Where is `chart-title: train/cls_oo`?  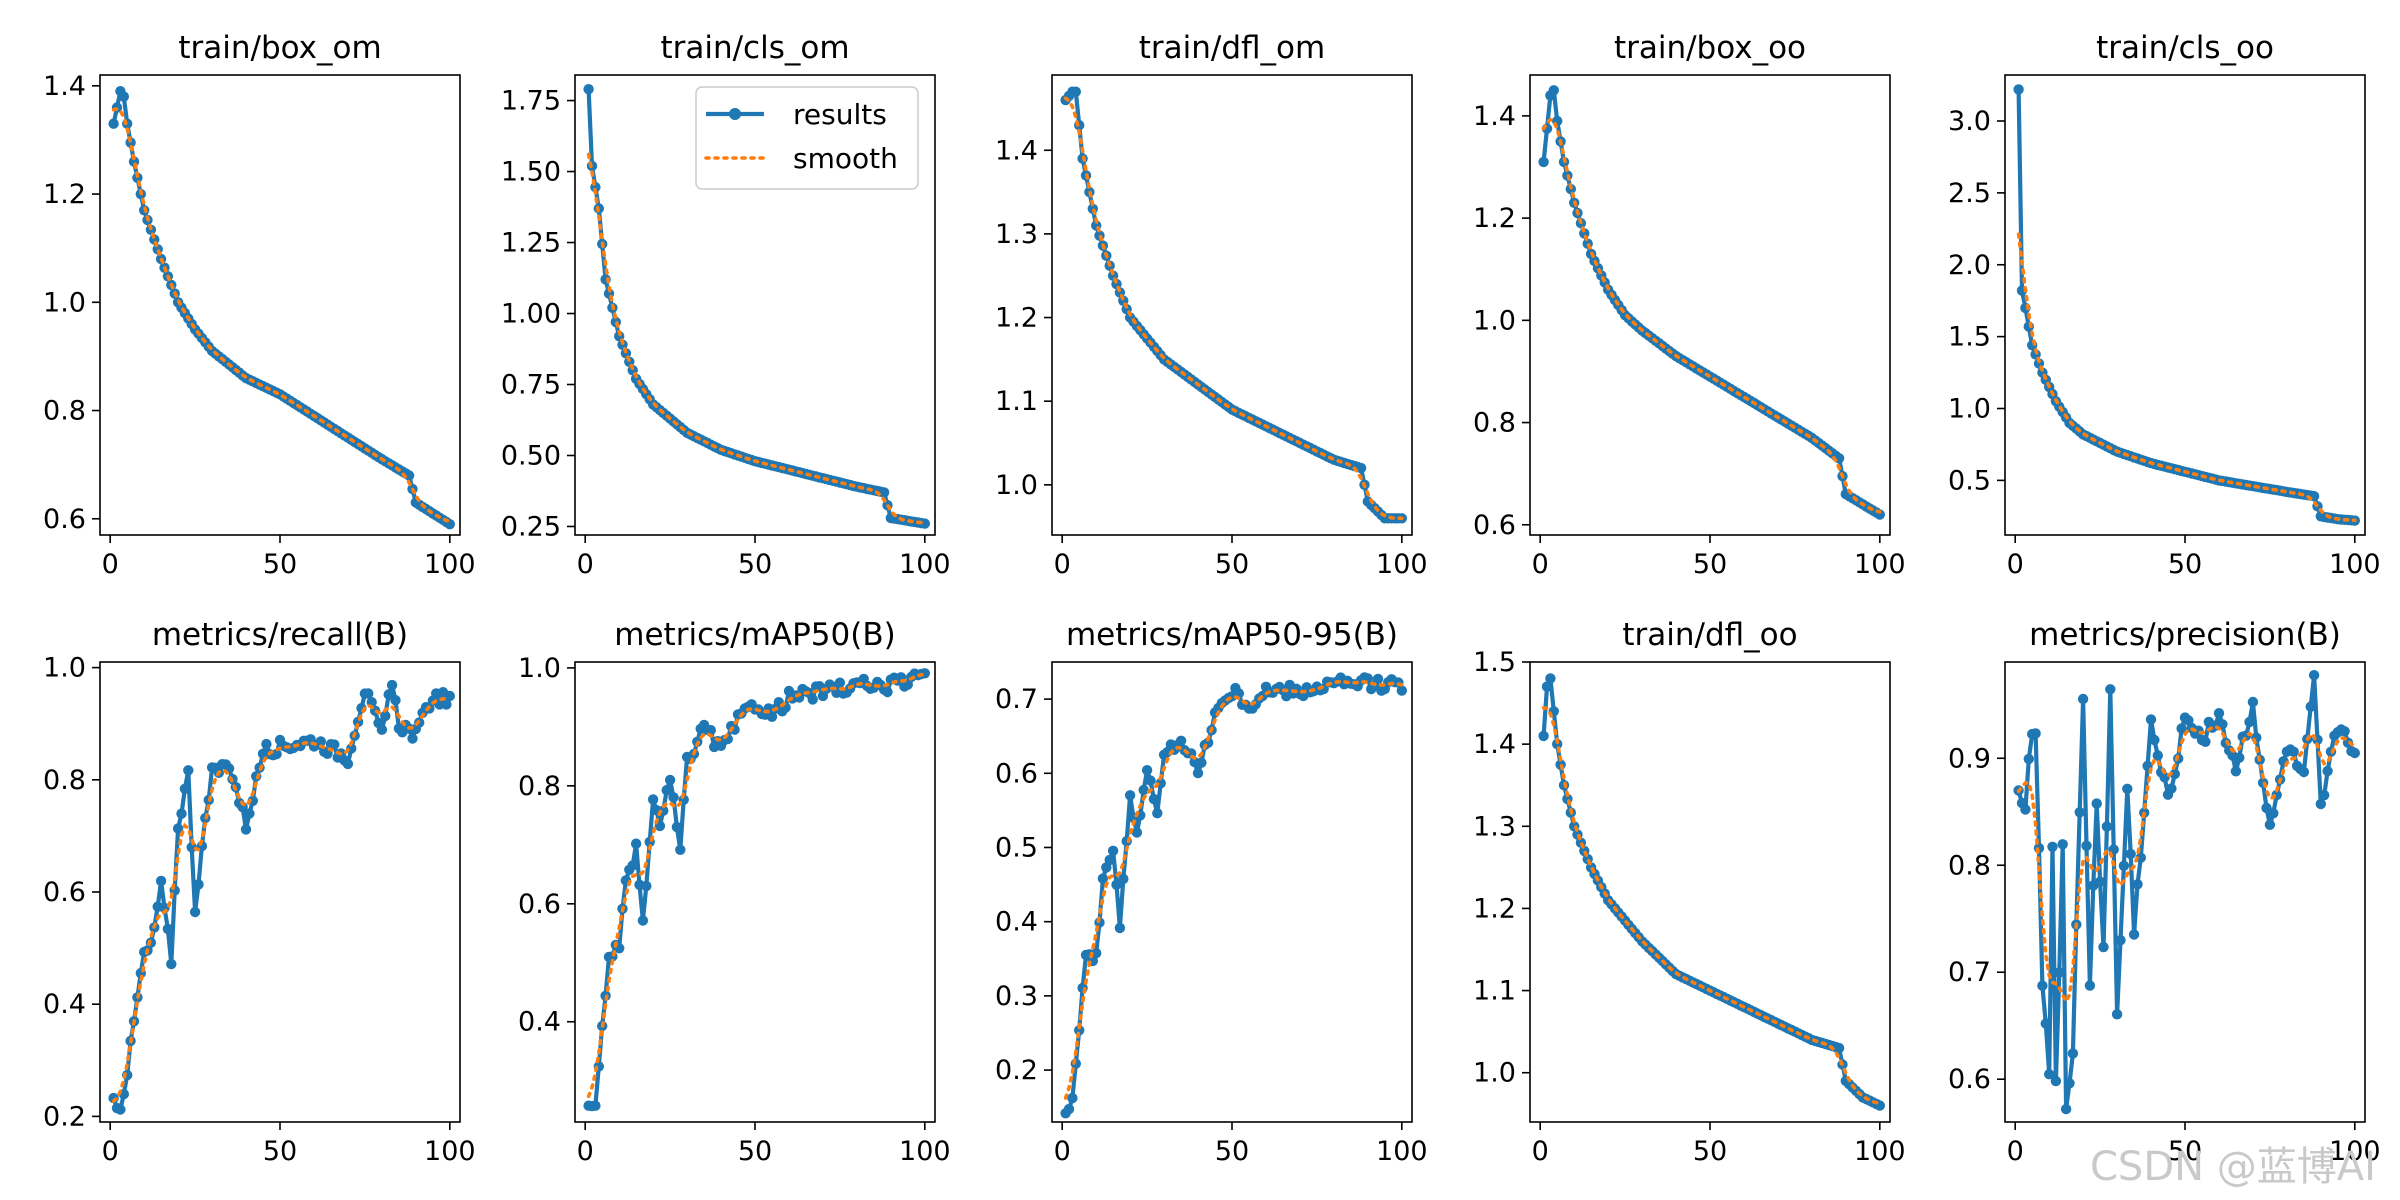 chart-title: train/cls_oo is located at coordinates (2185, 48).